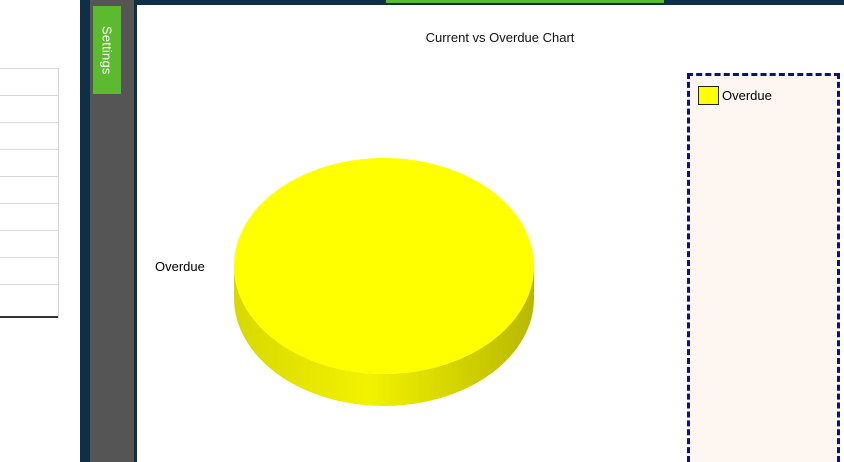  What do you see at coordinates (747, 95) in the screenshot?
I see `legend-label: Overdue` at bounding box center [747, 95].